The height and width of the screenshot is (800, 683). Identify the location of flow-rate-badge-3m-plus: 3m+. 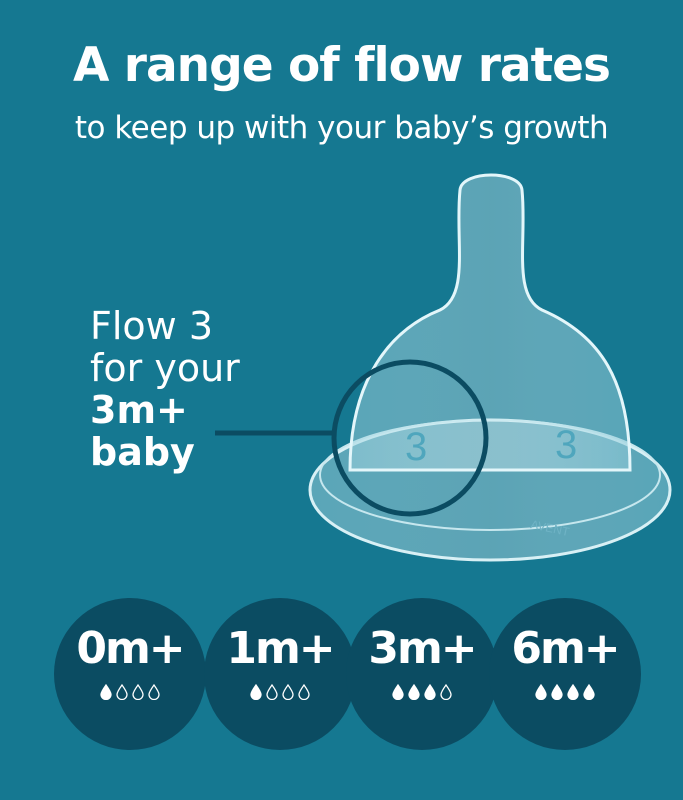
(422, 674).